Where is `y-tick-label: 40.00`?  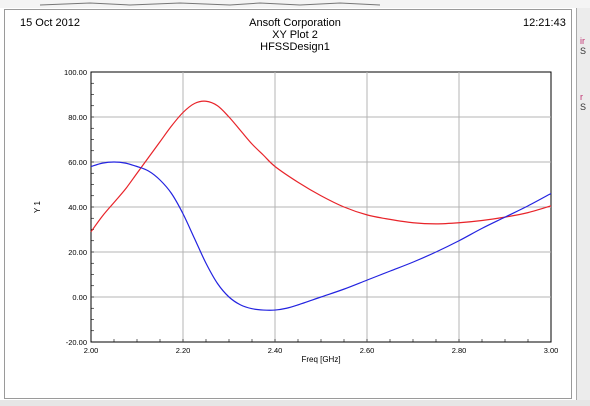
y-tick-label: 40.00 is located at coordinates (77, 207).